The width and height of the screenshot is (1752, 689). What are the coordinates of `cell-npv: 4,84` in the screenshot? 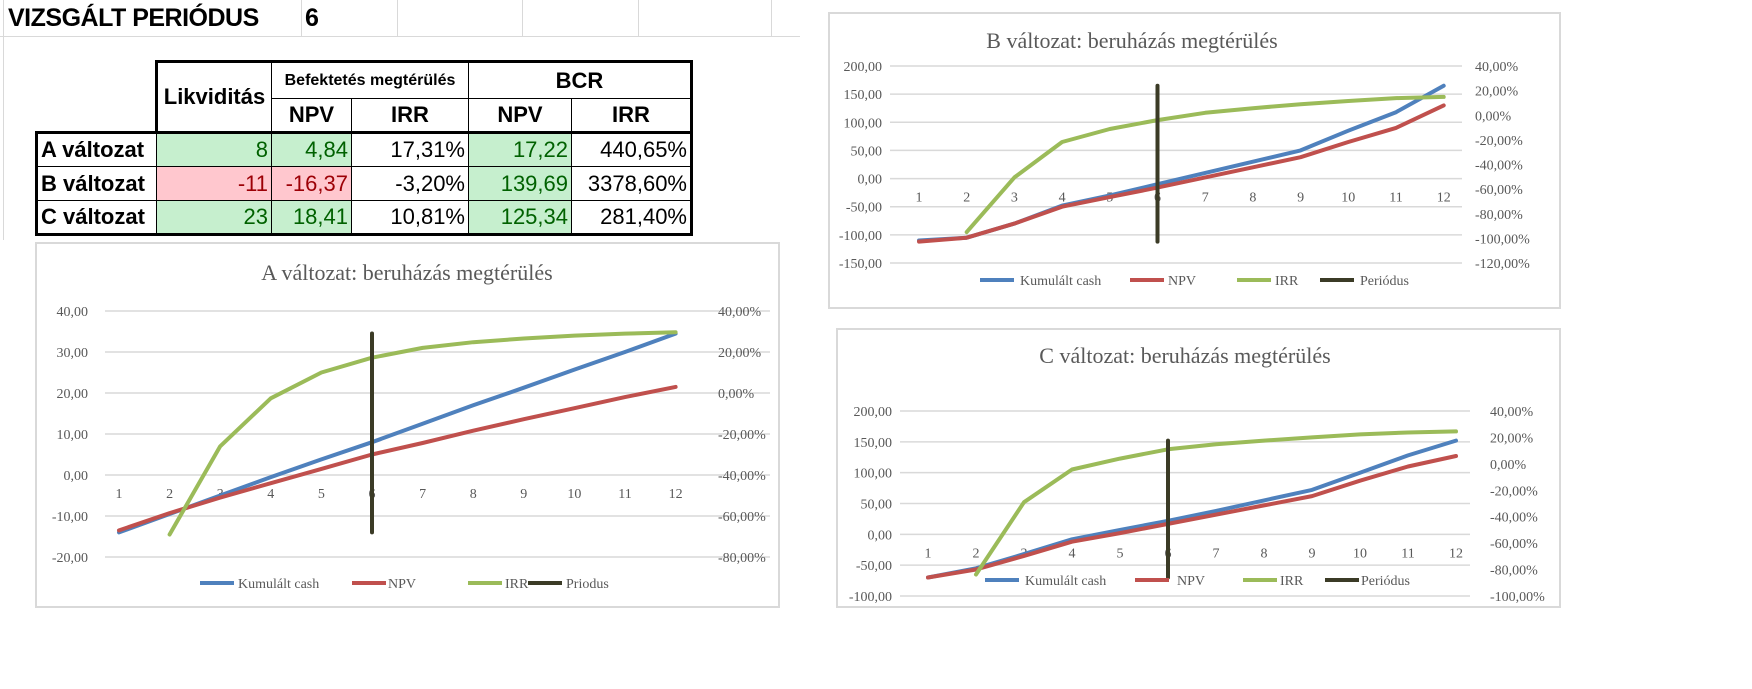 It's located at (311, 149).